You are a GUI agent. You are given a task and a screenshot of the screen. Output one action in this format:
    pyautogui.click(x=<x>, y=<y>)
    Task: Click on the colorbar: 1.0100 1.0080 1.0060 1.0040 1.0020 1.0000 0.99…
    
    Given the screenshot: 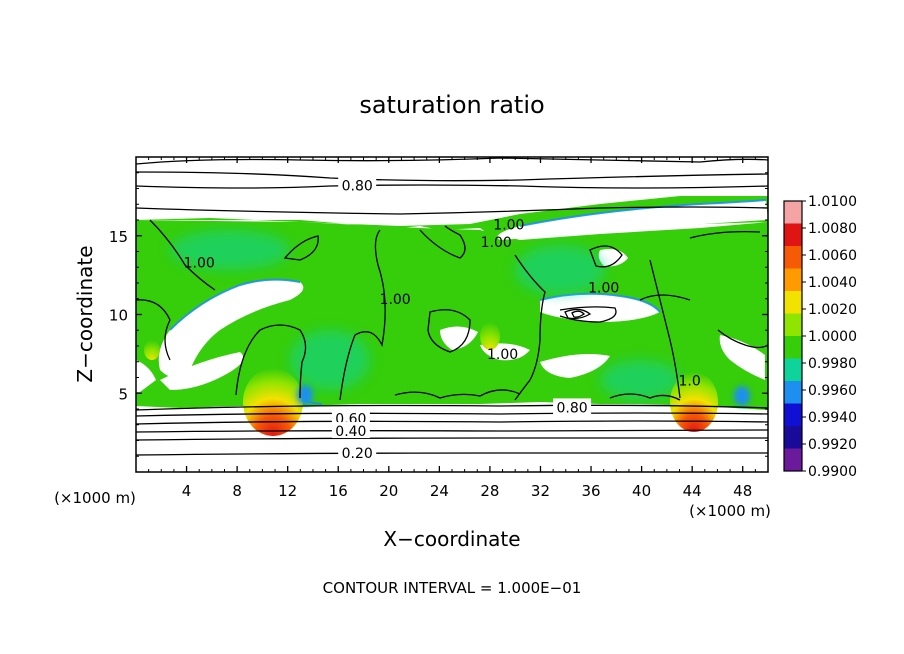 What is the action you would take?
    pyautogui.click(x=820, y=337)
    